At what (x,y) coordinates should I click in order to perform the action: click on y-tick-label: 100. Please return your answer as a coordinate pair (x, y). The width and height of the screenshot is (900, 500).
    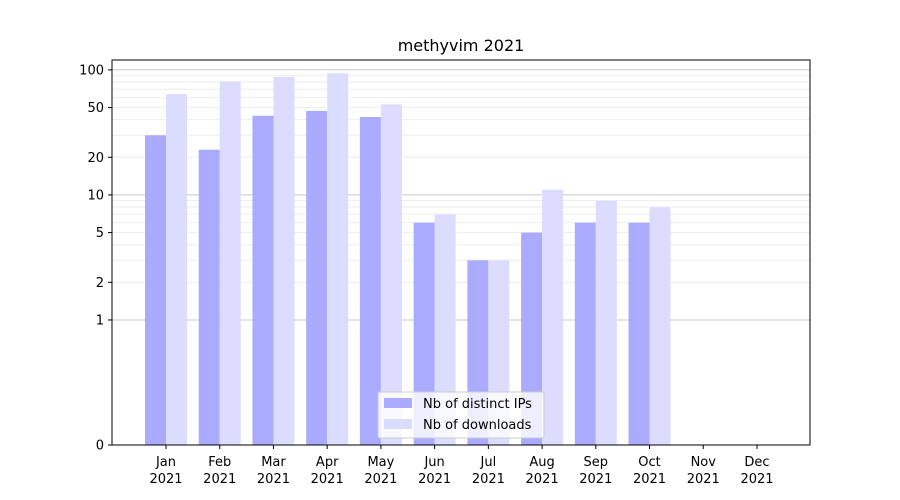
    Looking at the image, I should click on (91, 70).